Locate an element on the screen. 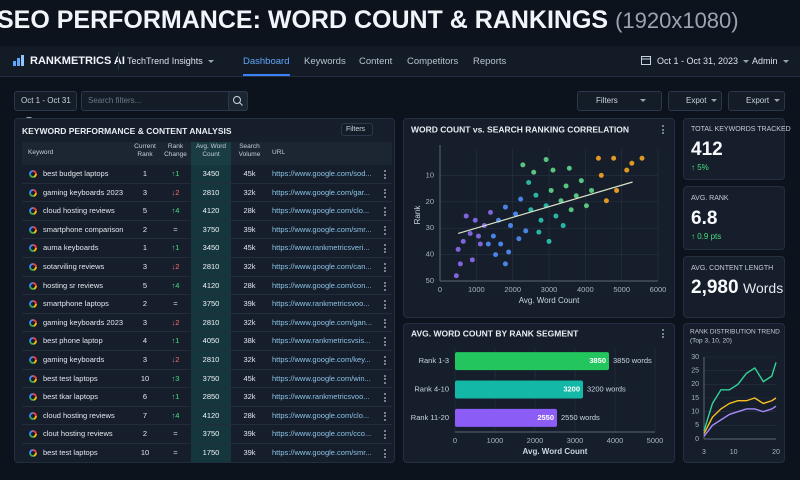  active-indicator is located at coordinates (266, 75).